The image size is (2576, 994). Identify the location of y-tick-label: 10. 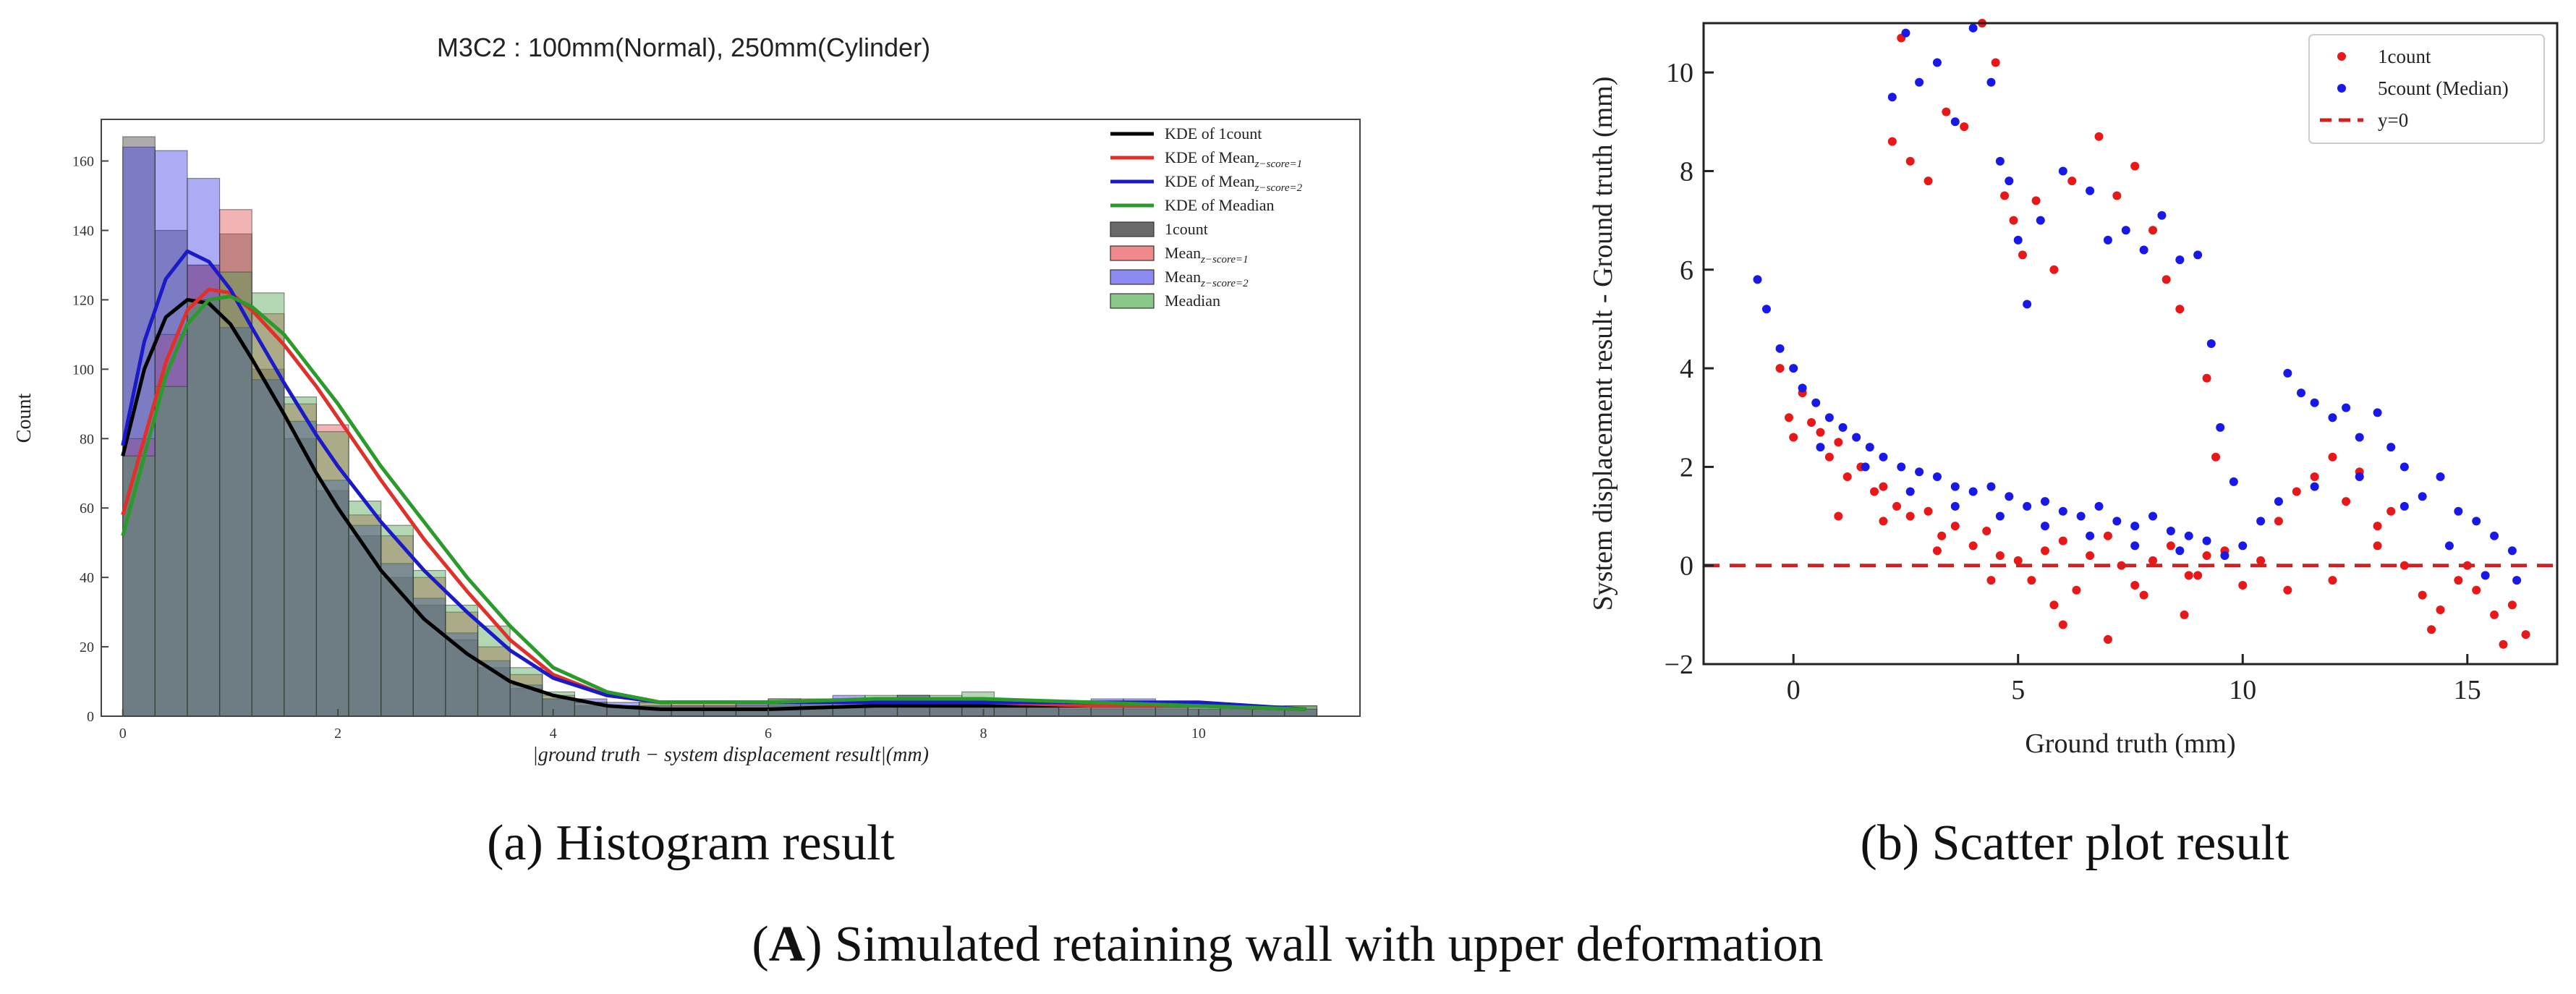
(1679, 73).